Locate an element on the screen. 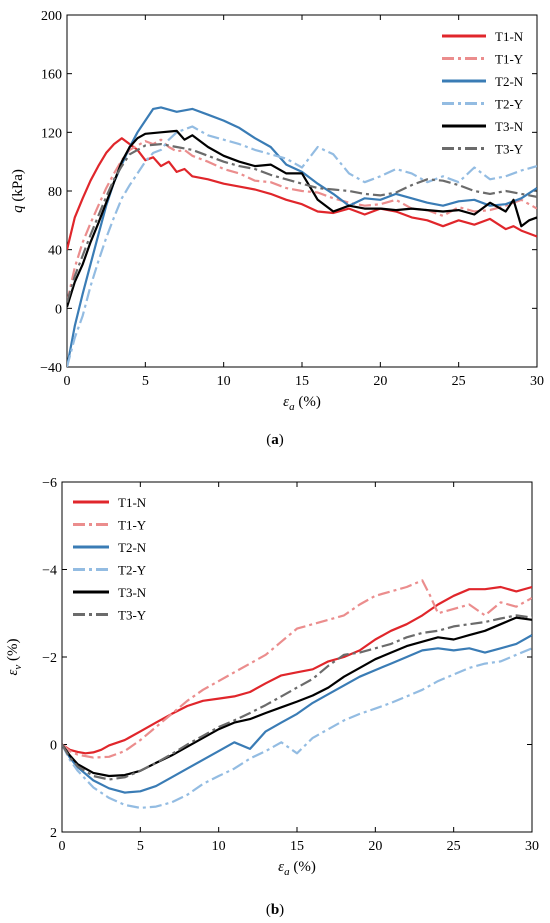 The image size is (550, 923). y-tick-label: −40 is located at coordinates (51, 368).